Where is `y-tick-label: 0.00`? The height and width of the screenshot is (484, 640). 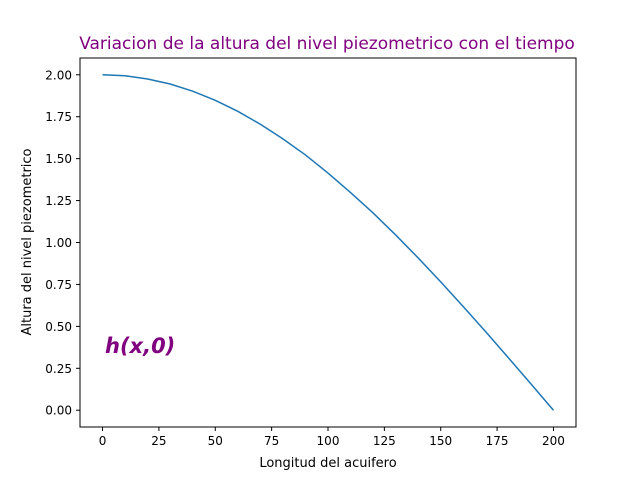
y-tick-label: 0.00 is located at coordinates (58, 411).